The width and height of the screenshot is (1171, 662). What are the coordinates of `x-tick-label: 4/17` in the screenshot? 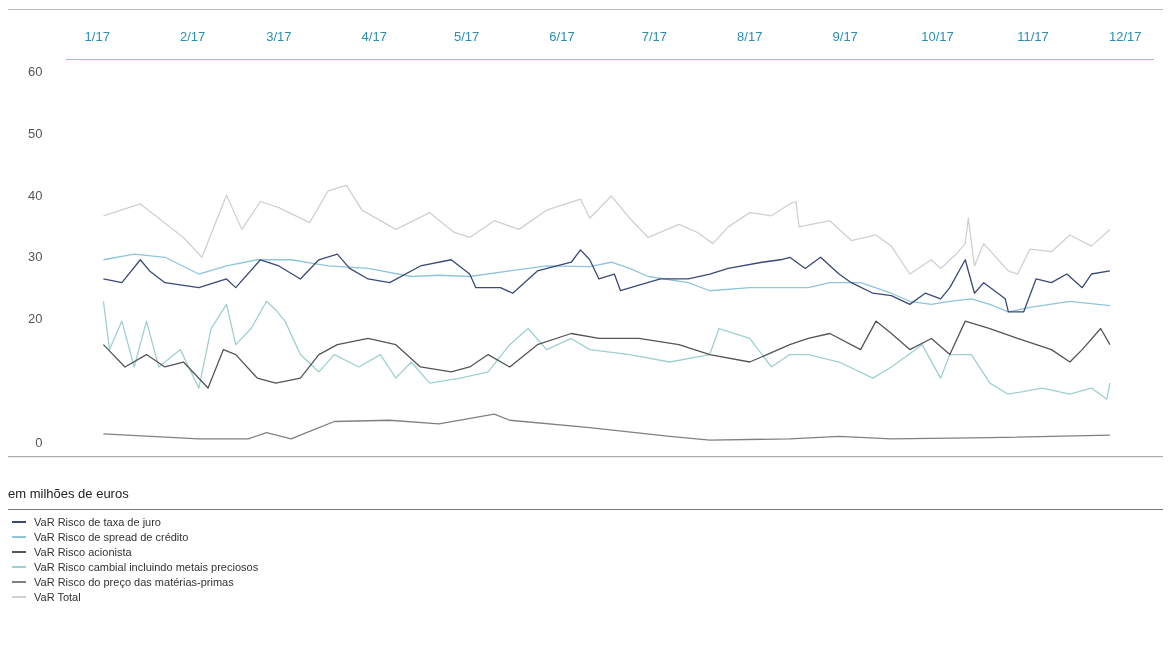 It's located at (374, 37).